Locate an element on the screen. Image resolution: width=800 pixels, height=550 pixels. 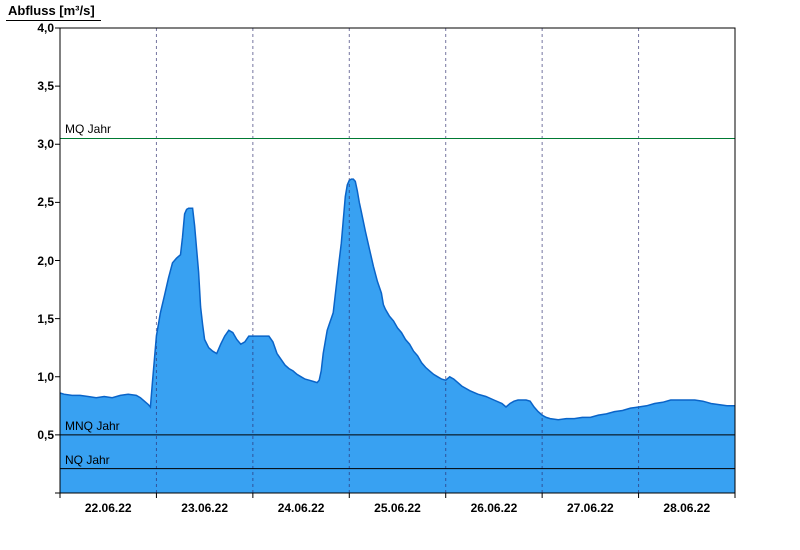
y-tick-label: 3,0 is located at coordinates (45, 144).